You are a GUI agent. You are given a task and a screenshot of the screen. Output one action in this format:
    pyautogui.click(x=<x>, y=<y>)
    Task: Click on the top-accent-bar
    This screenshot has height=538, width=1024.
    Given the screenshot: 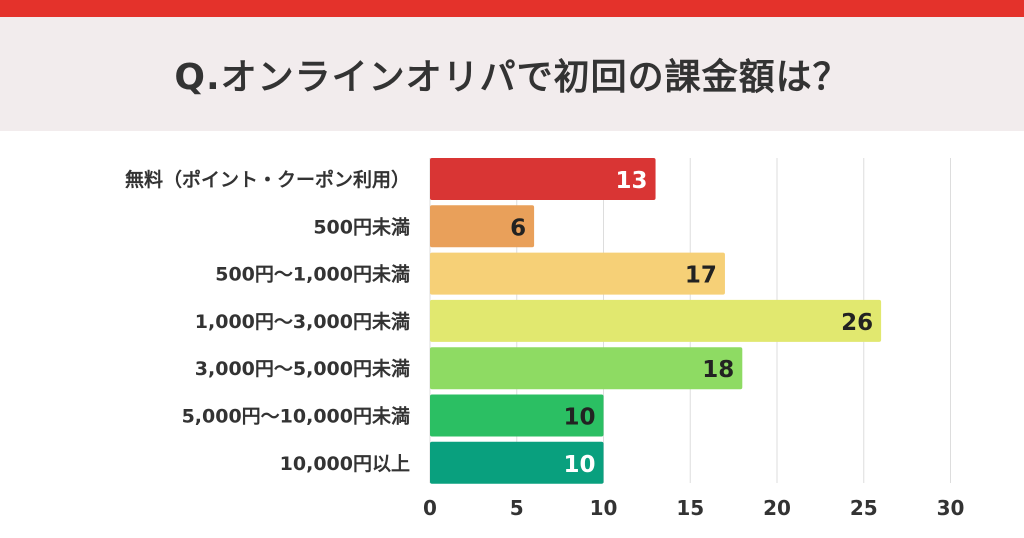 What is the action you would take?
    pyautogui.click(x=512, y=8)
    